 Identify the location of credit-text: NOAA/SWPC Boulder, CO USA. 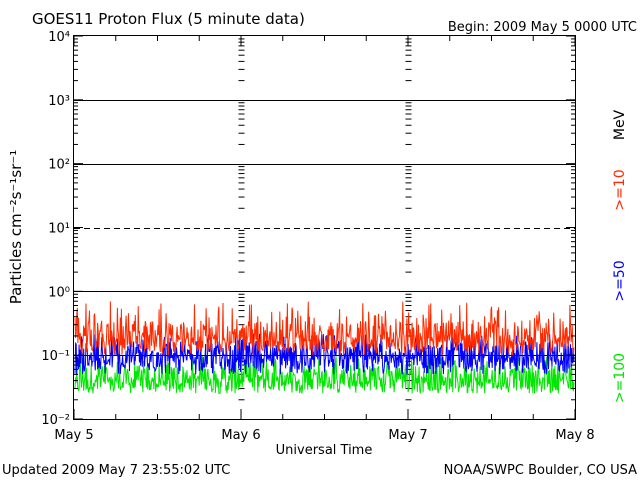
(540, 470).